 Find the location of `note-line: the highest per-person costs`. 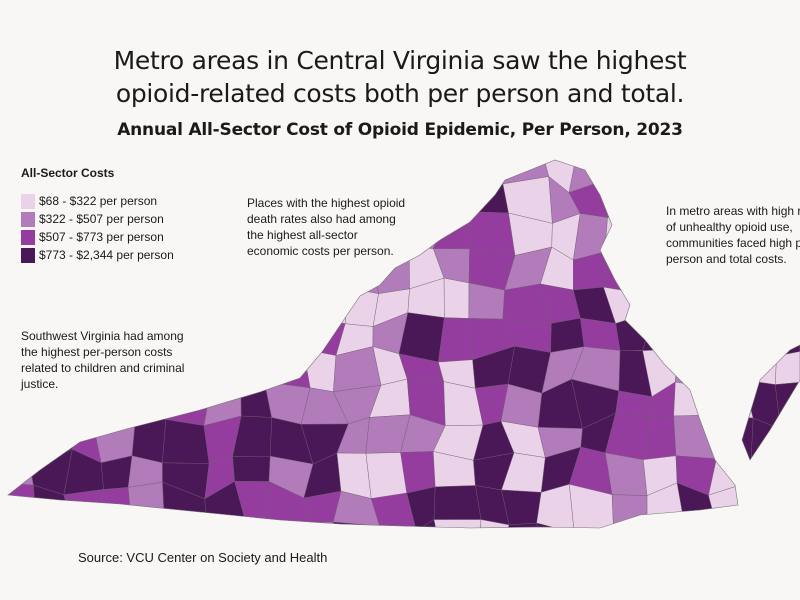

note-line: the highest per-person costs is located at coordinates (97, 352).